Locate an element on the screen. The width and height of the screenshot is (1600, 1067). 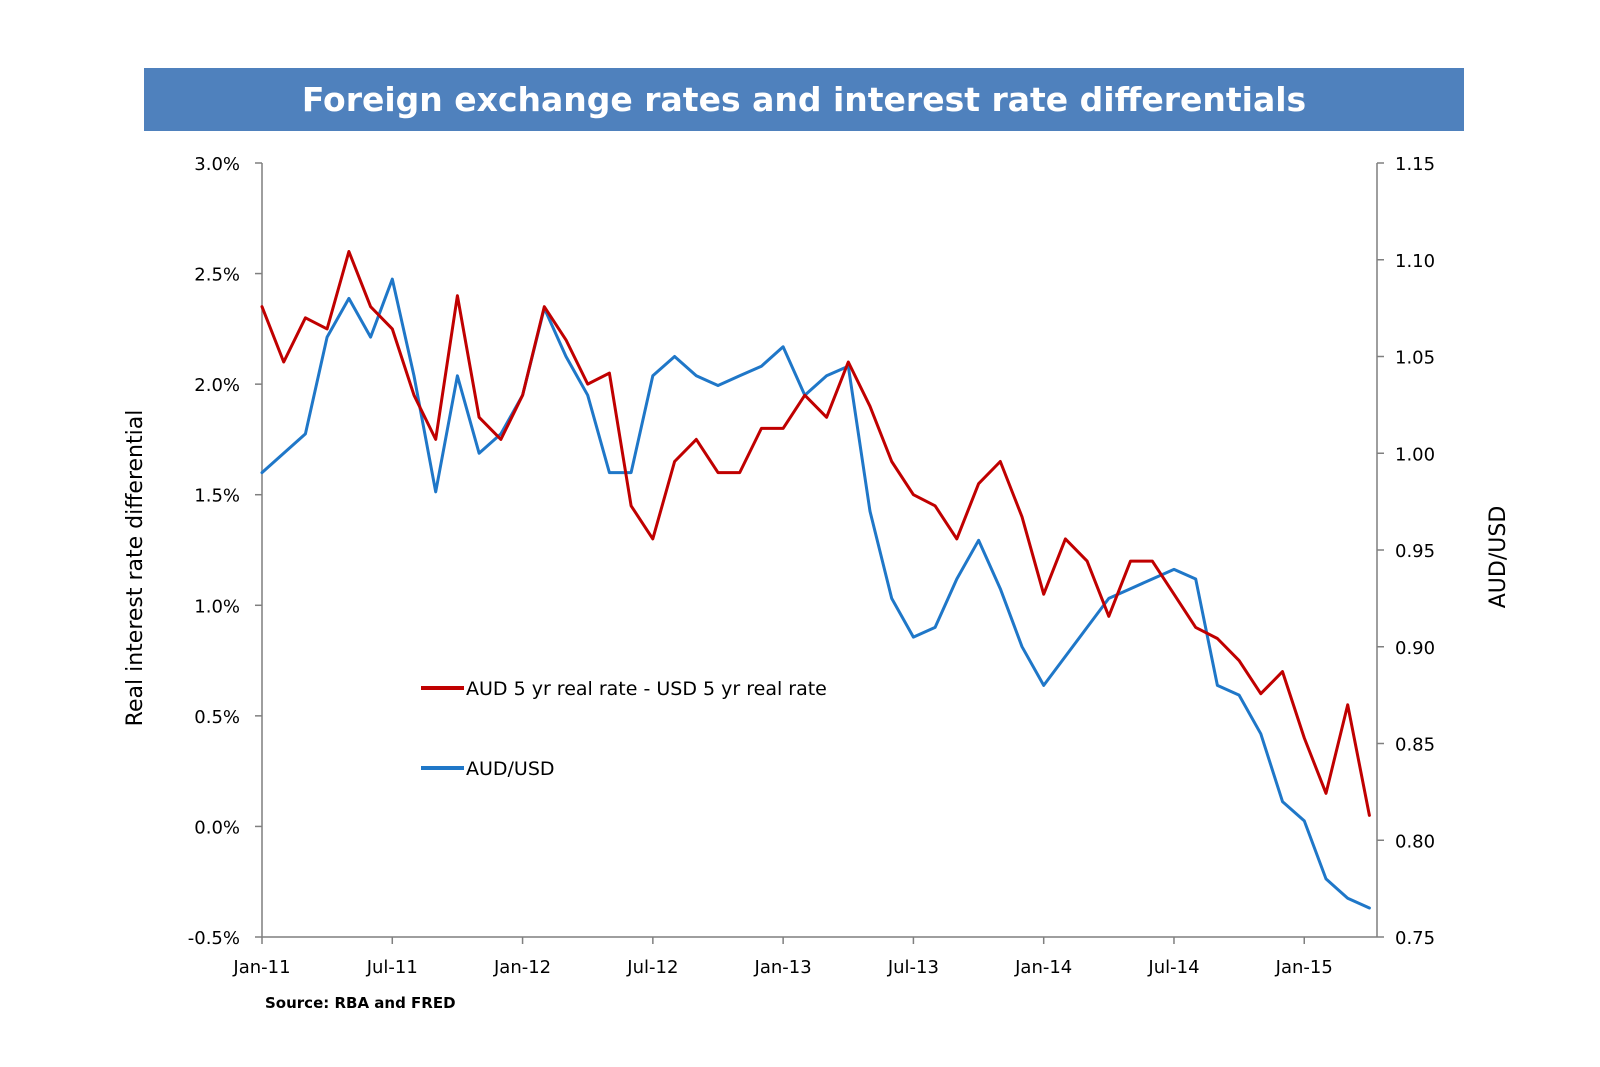
x-axis-tick-label: Jul-11 is located at coordinates (392, 967).